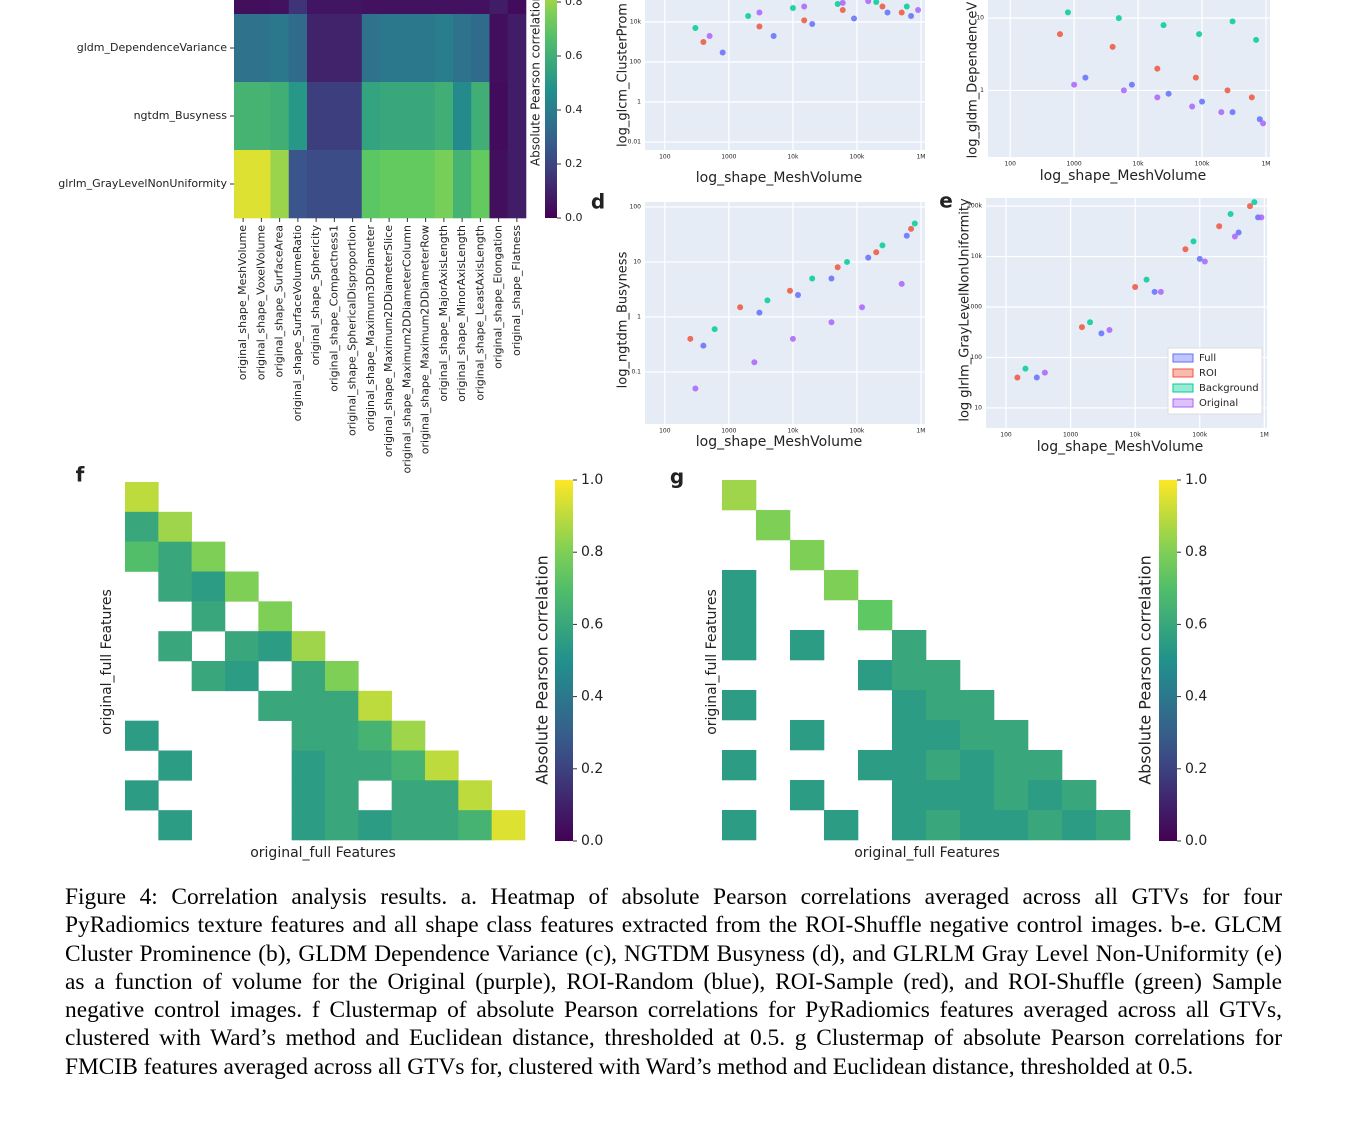 The image size is (1352, 1124). Describe the element at coordinates (260, 303) in the screenshot. I see `x-tick-label: original_shape_VoxelVolume` at that location.